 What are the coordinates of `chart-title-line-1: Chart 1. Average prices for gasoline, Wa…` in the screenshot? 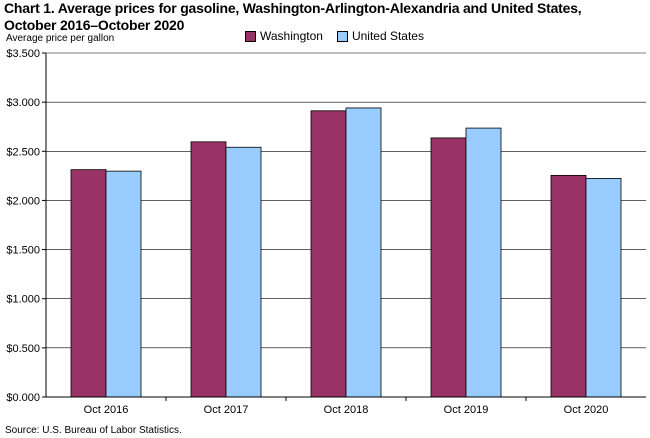 It's located at (293, 8).